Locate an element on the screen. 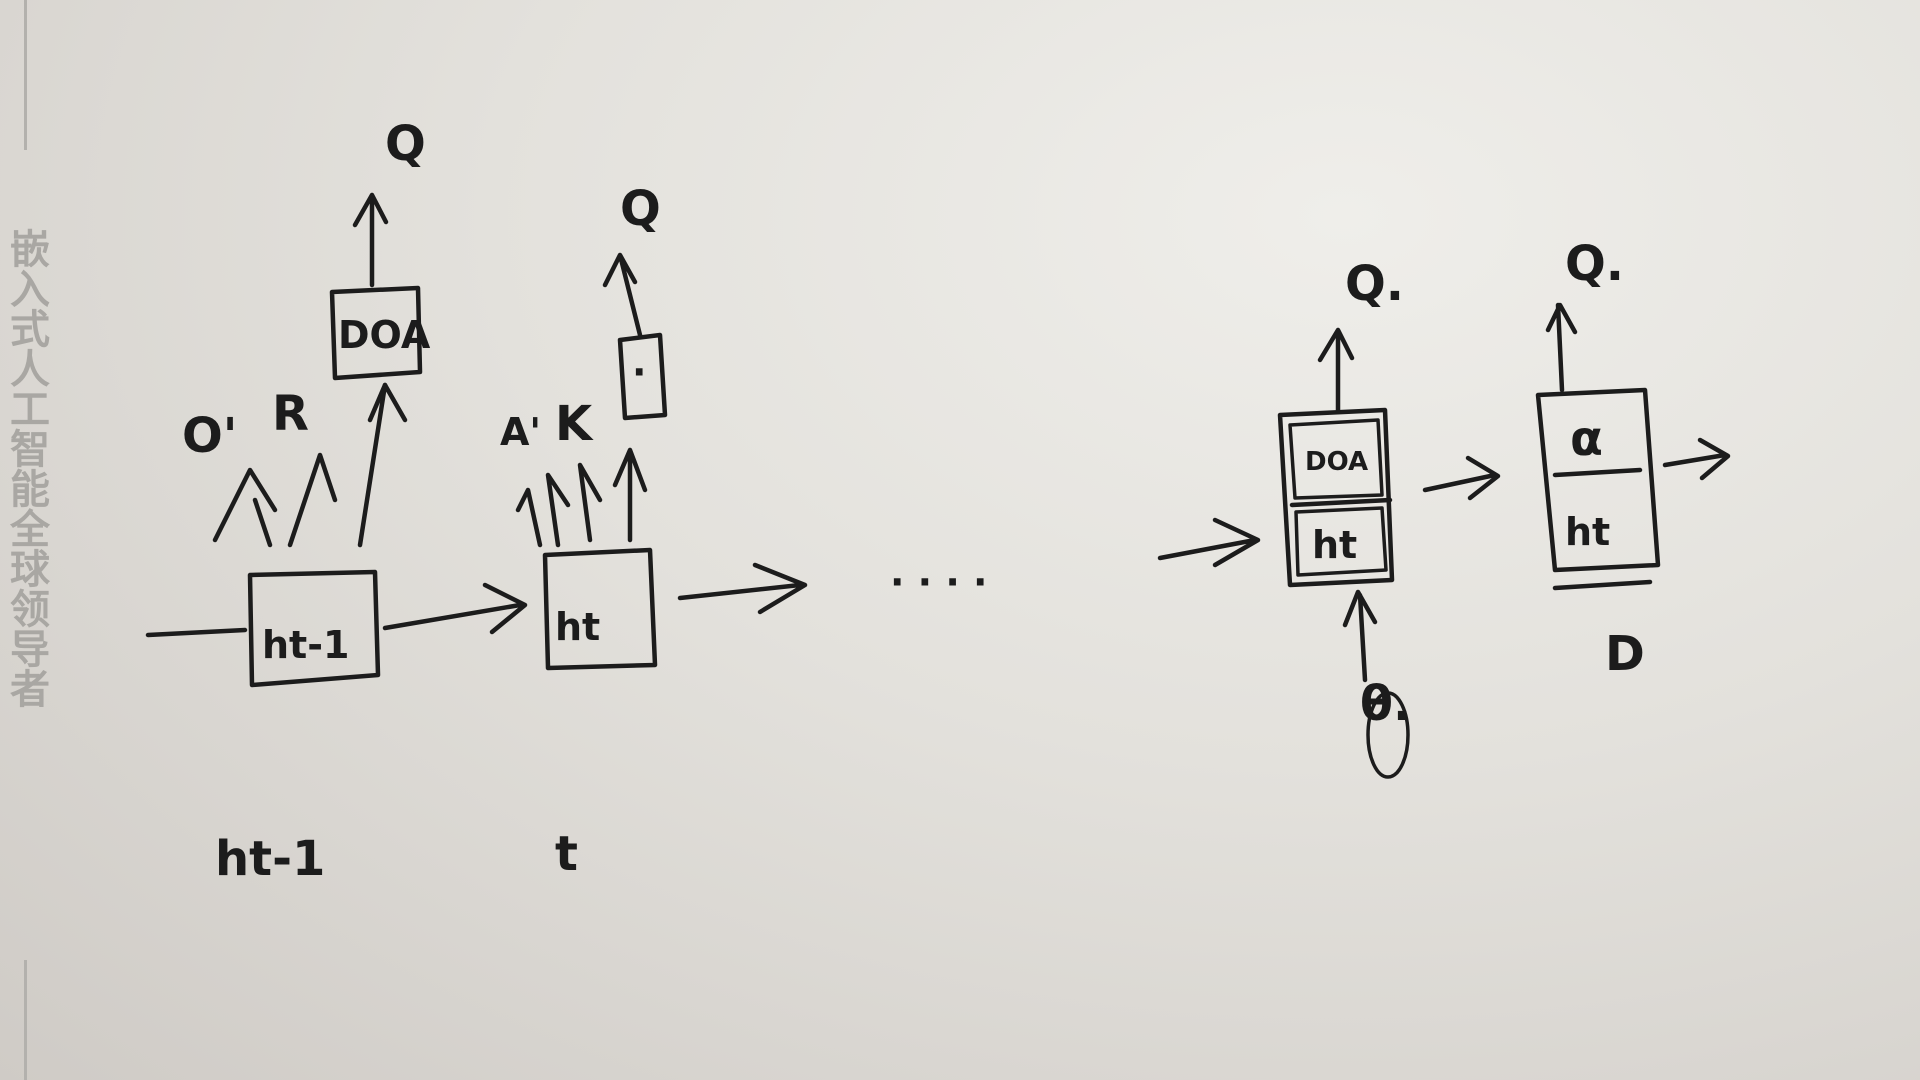 The width and height of the screenshot is (1920, 1080). step4-underline is located at coordinates (1602, 585).